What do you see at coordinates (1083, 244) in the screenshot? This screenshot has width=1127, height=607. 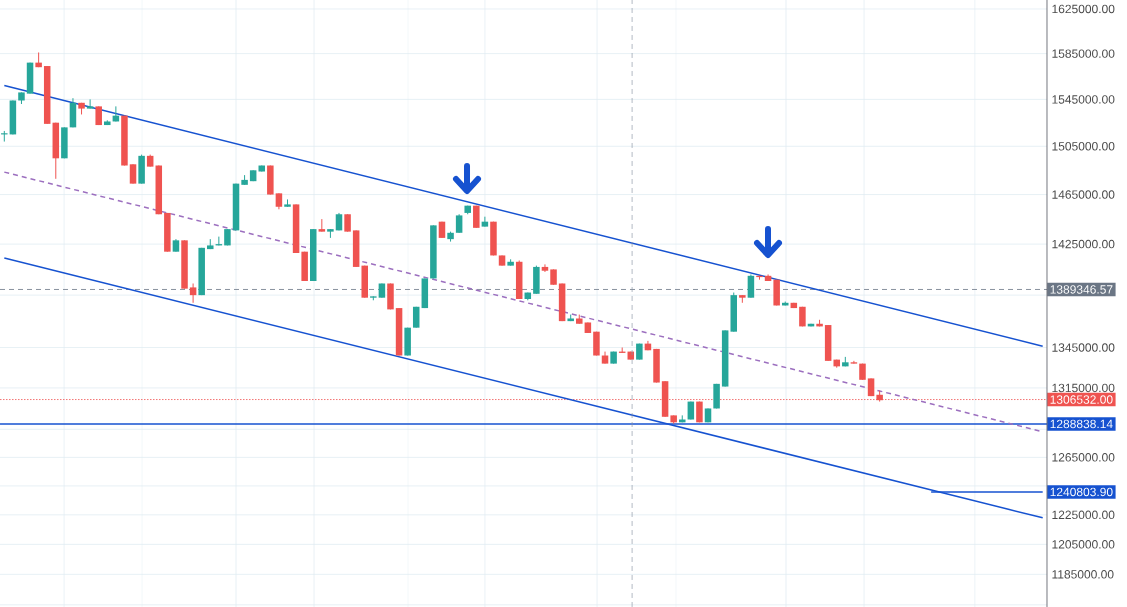 I see `y-tick-label: 1425000.00` at bounding box center [1083, 244].